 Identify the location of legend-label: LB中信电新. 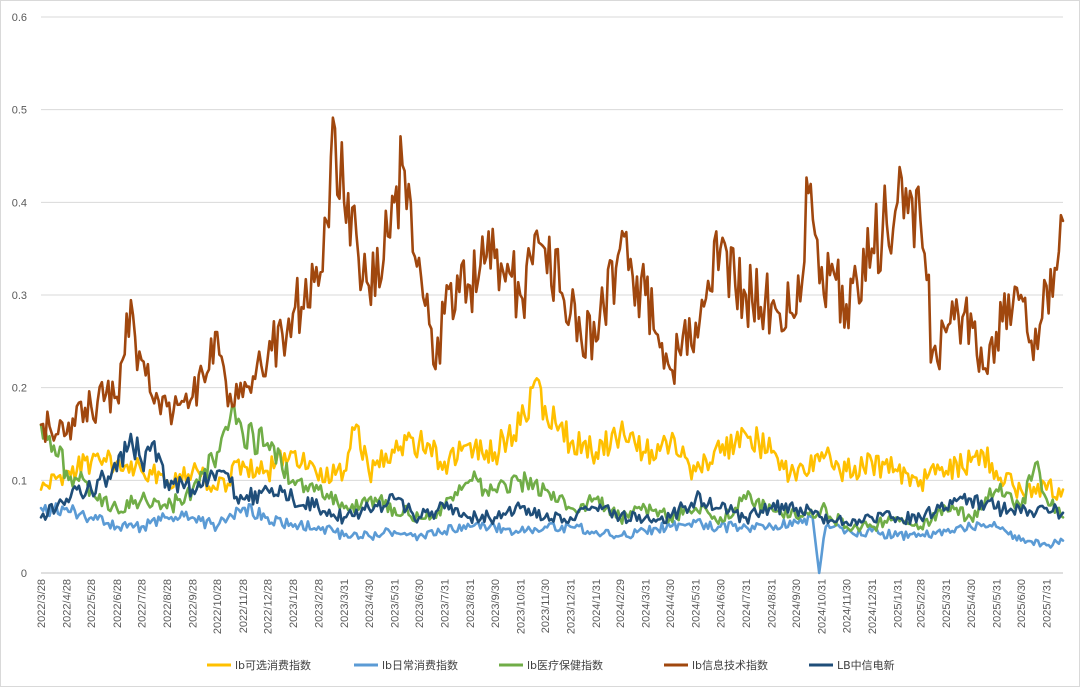
(866, 665).